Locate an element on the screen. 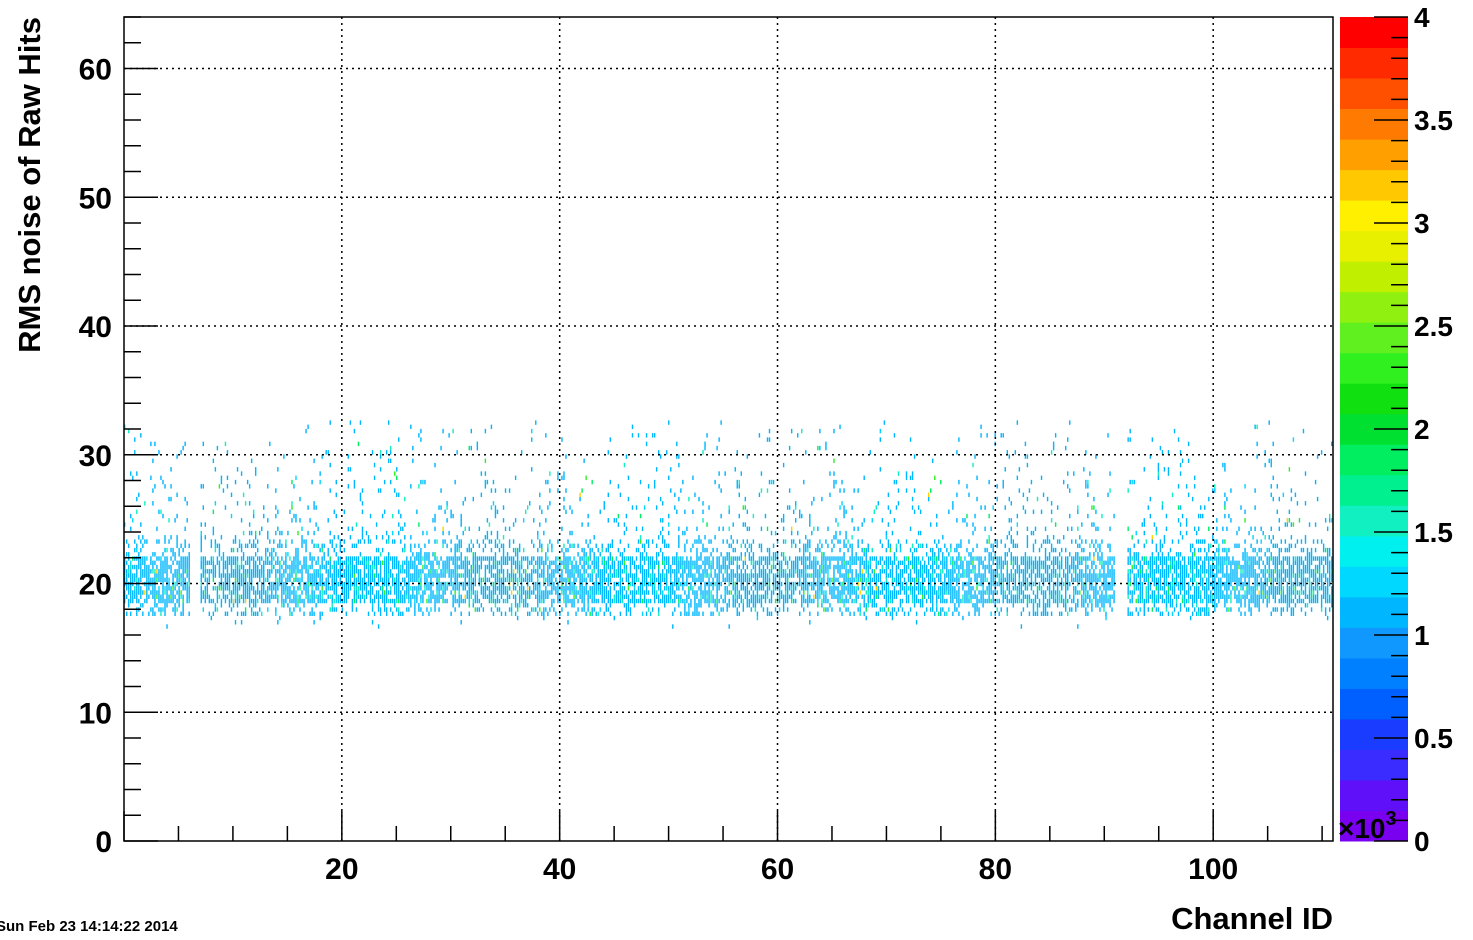  colorbar-tick-label: 2 is located at coordinates (1422, 429).